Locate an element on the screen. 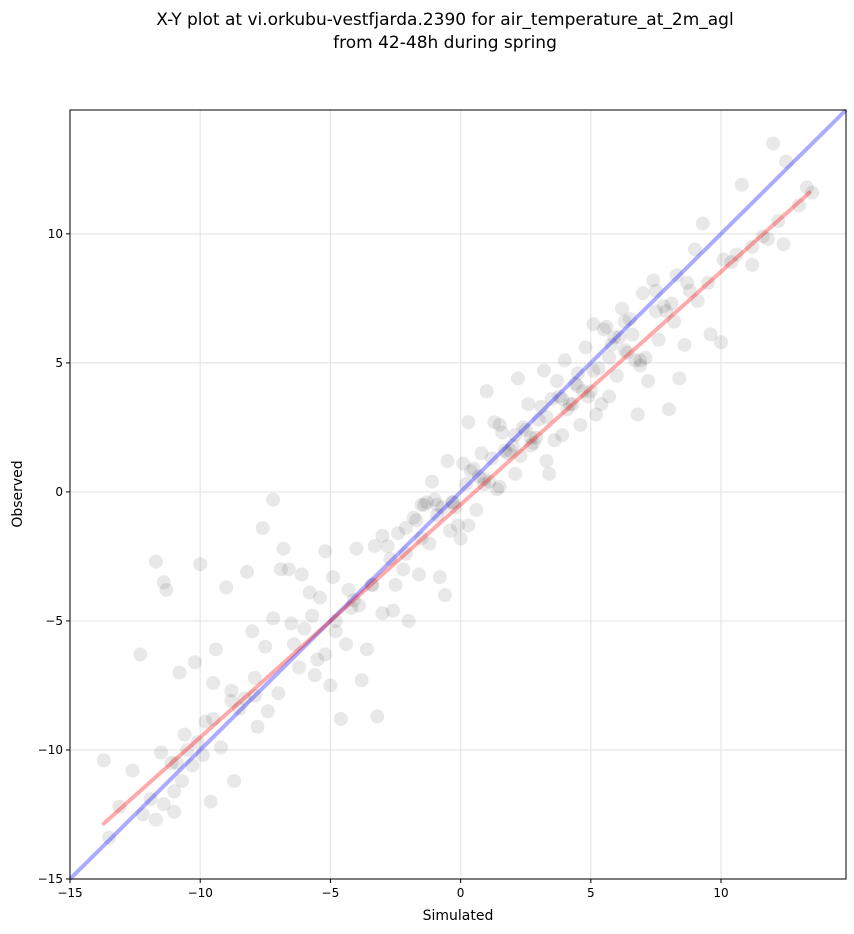 This screenshot has width=854, height=934. chart-subtitle: from 42-48h during spring is located at coordinates (445, 43).